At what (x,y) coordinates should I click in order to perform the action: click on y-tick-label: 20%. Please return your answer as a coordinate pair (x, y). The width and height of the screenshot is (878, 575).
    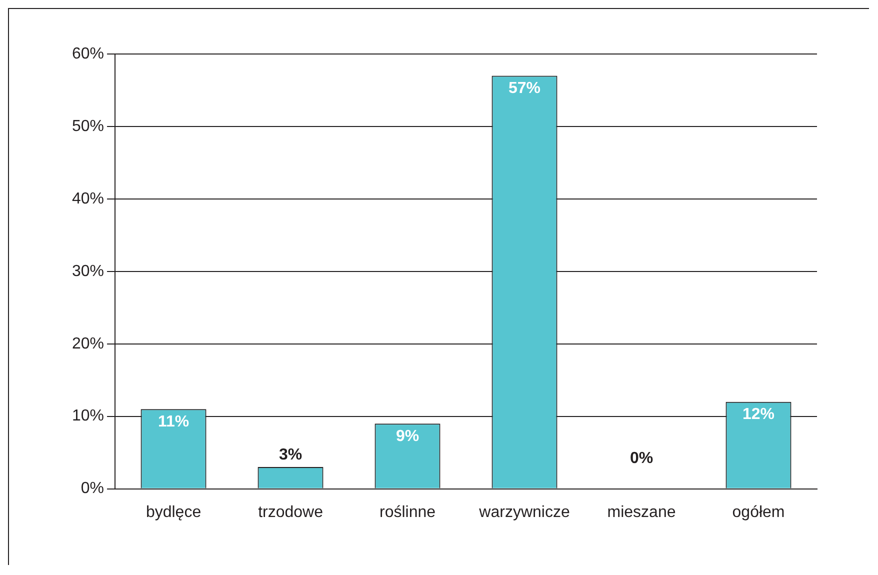
    Looking at the image, I should click on (88, 343).